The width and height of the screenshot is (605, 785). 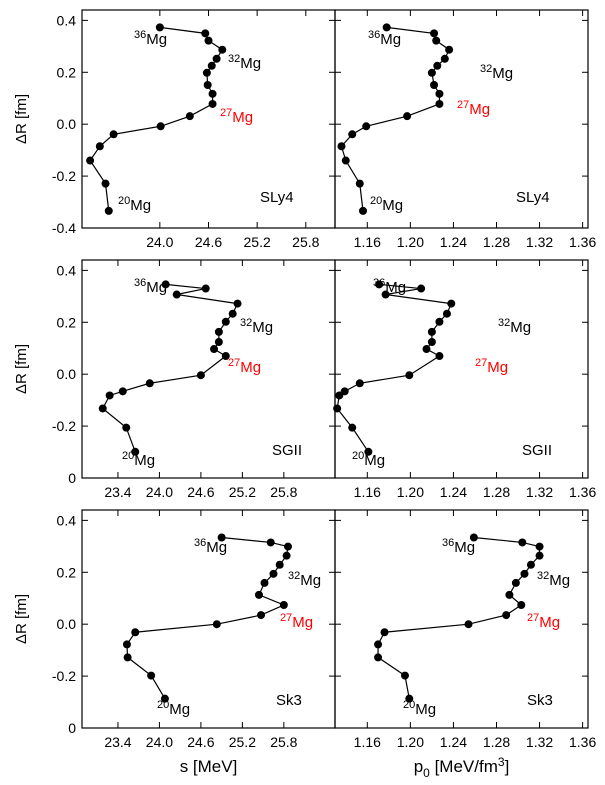 I want to click on x-tick-label: 24.6, so click(x=200, y=492).